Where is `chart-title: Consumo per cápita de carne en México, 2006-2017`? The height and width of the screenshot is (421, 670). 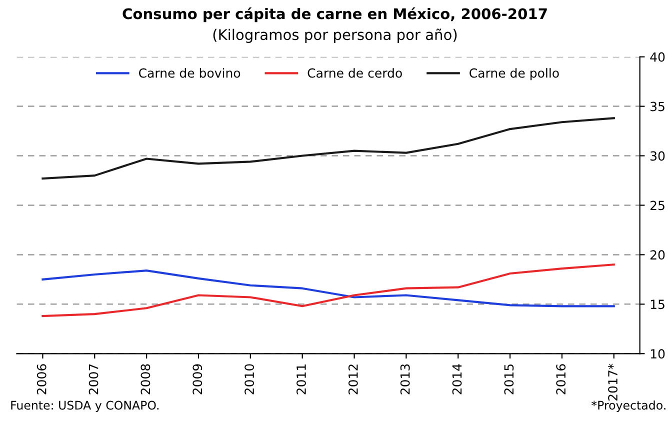
chart-title: Consumo per cápita de carne en México, 2006-2017 is located at coordinates (334, 14).